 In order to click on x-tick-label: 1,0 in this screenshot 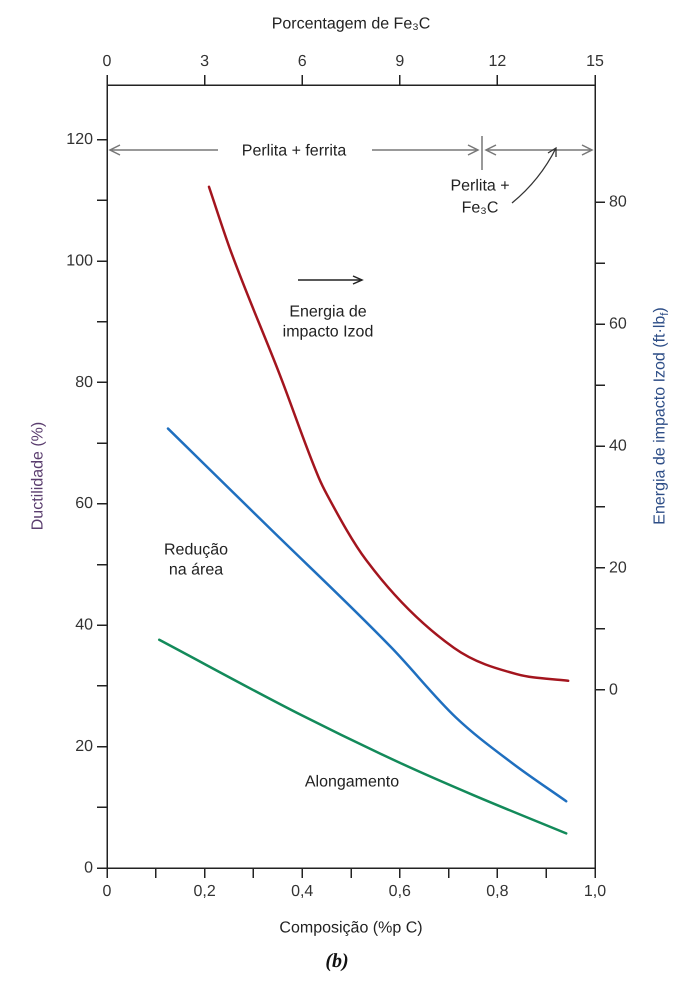, I will do `click(595, 891)`.